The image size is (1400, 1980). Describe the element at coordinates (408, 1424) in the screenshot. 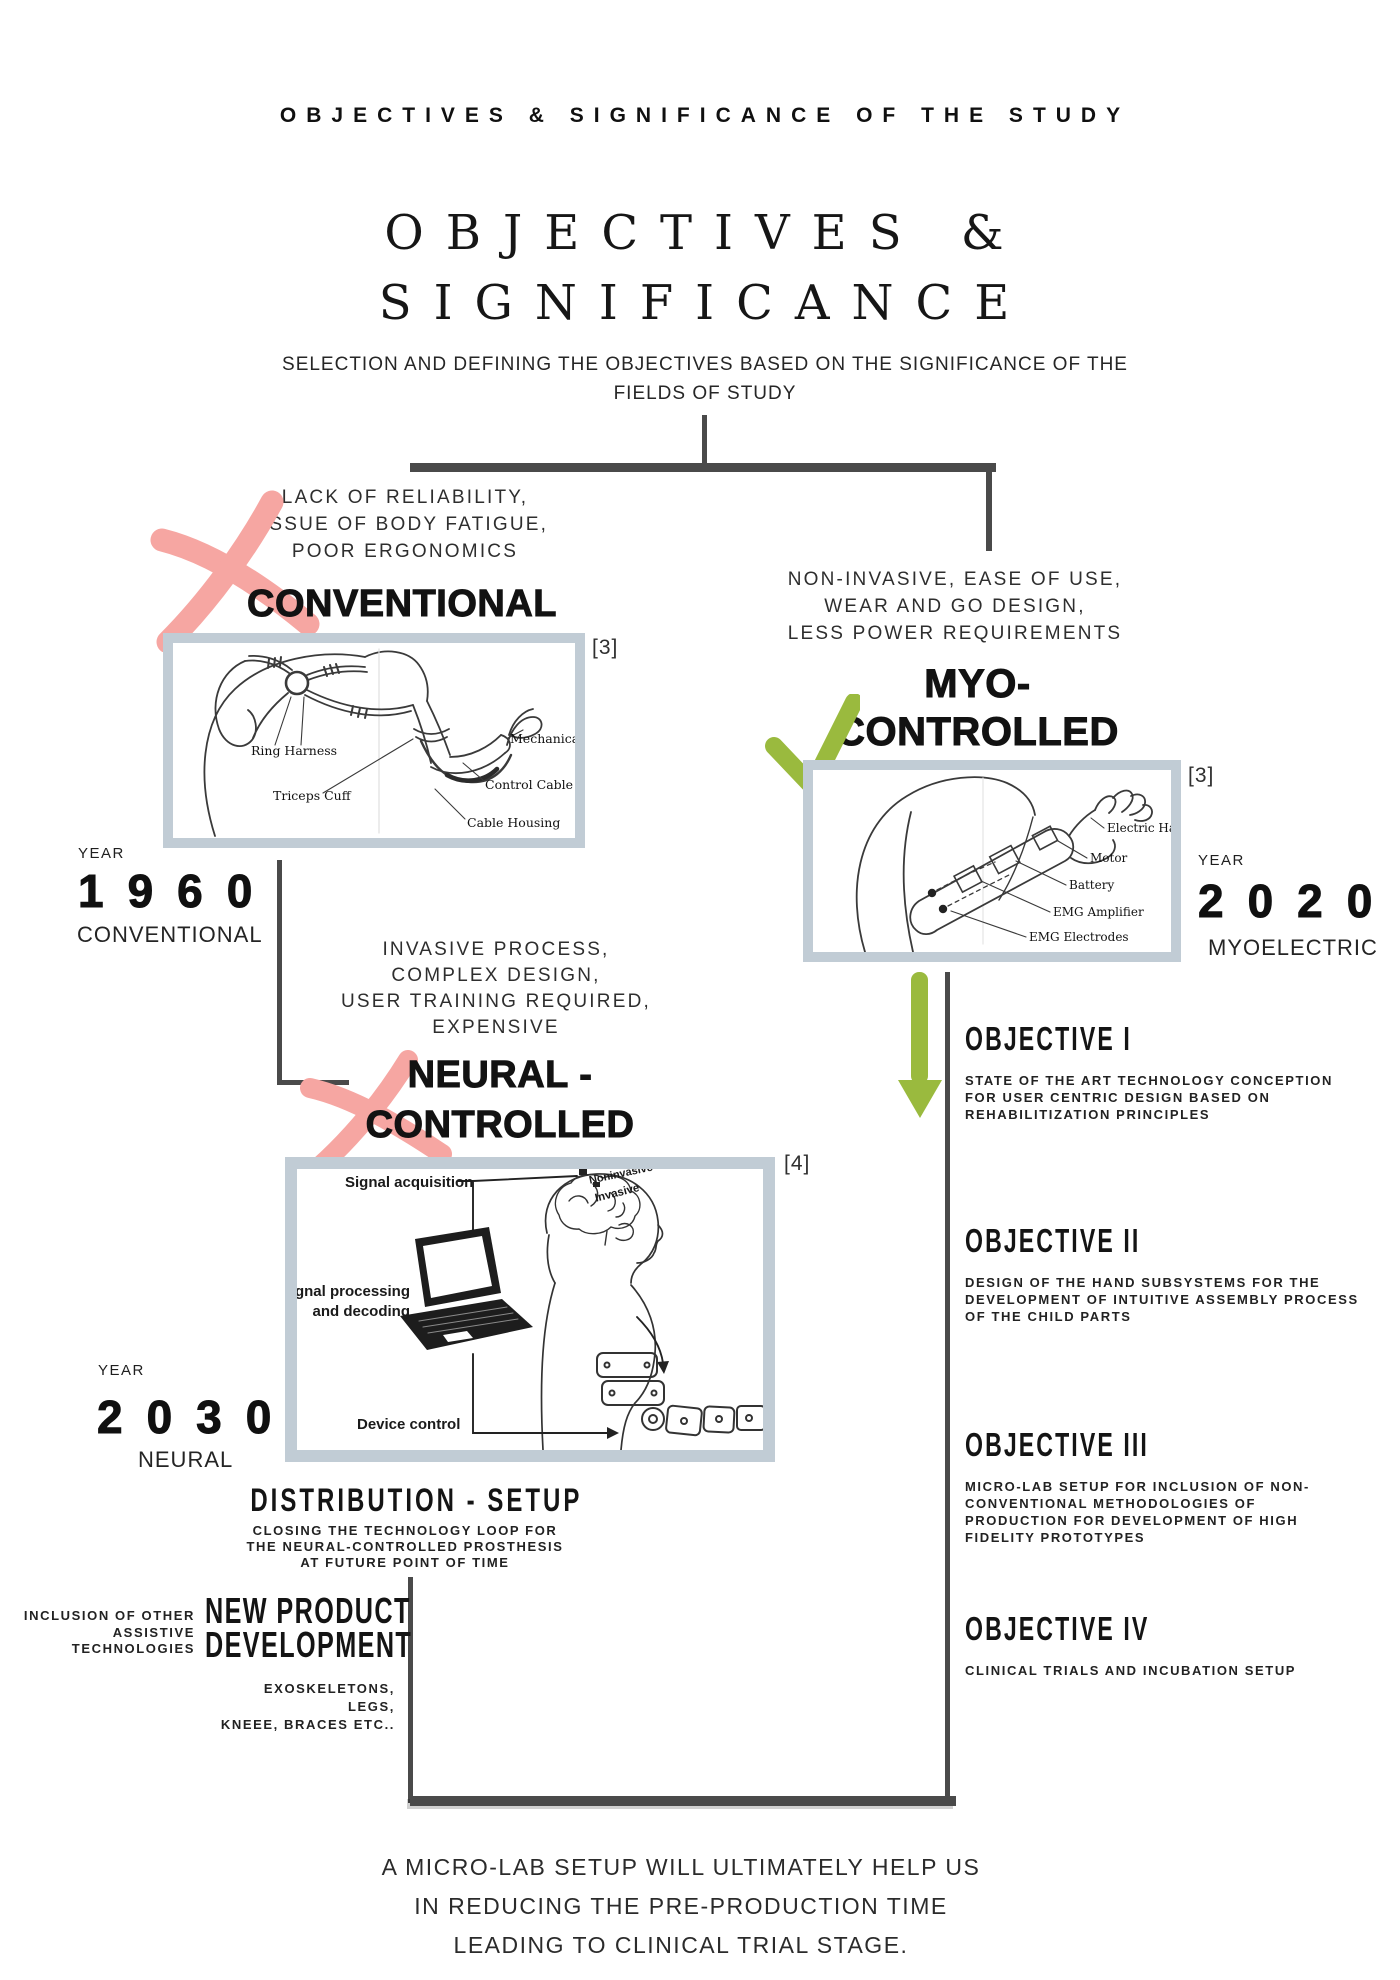

I see `device-control-label: Device control` at that location.